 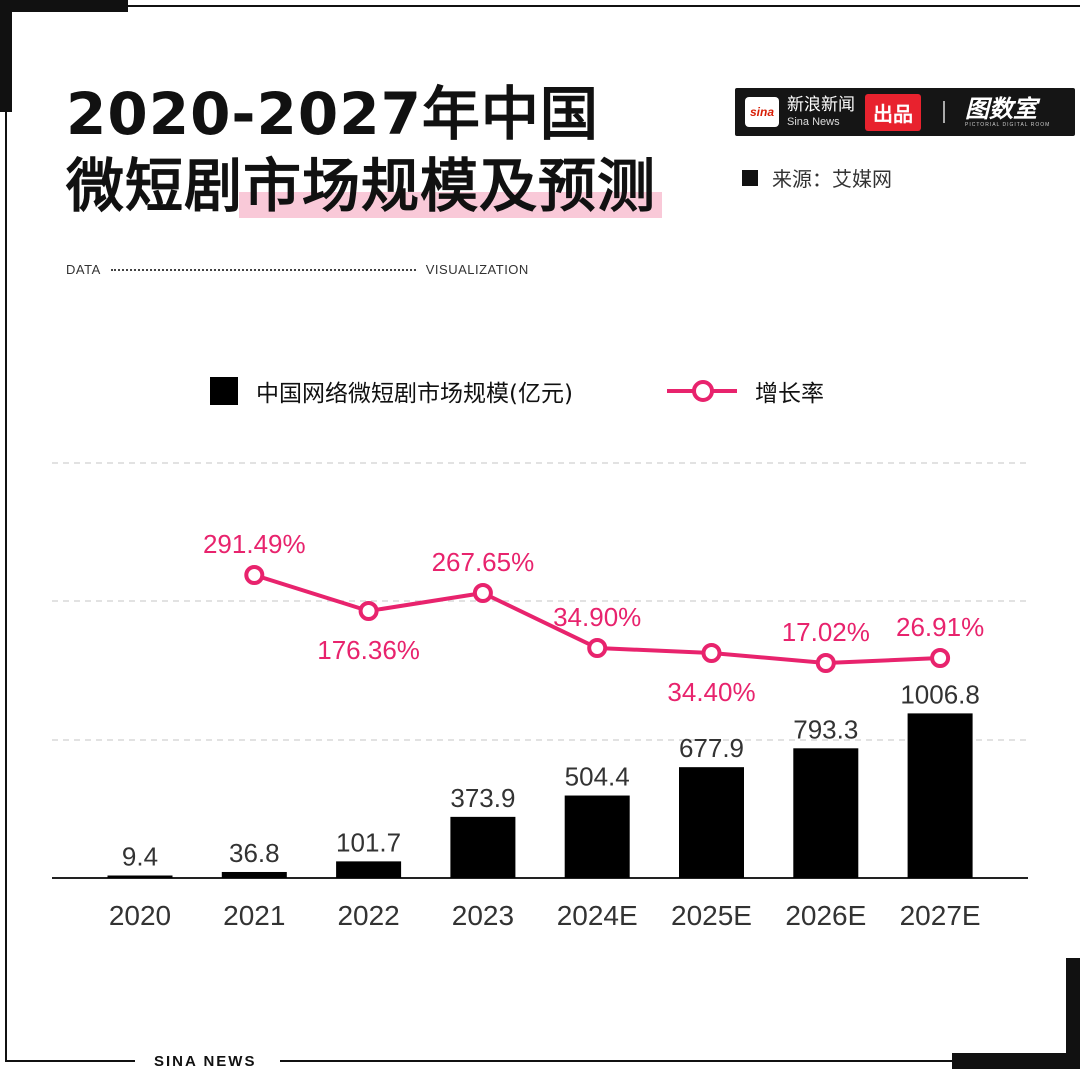 I want to click on growth-label-2021: 291.49%, so click(x=254, y=544).